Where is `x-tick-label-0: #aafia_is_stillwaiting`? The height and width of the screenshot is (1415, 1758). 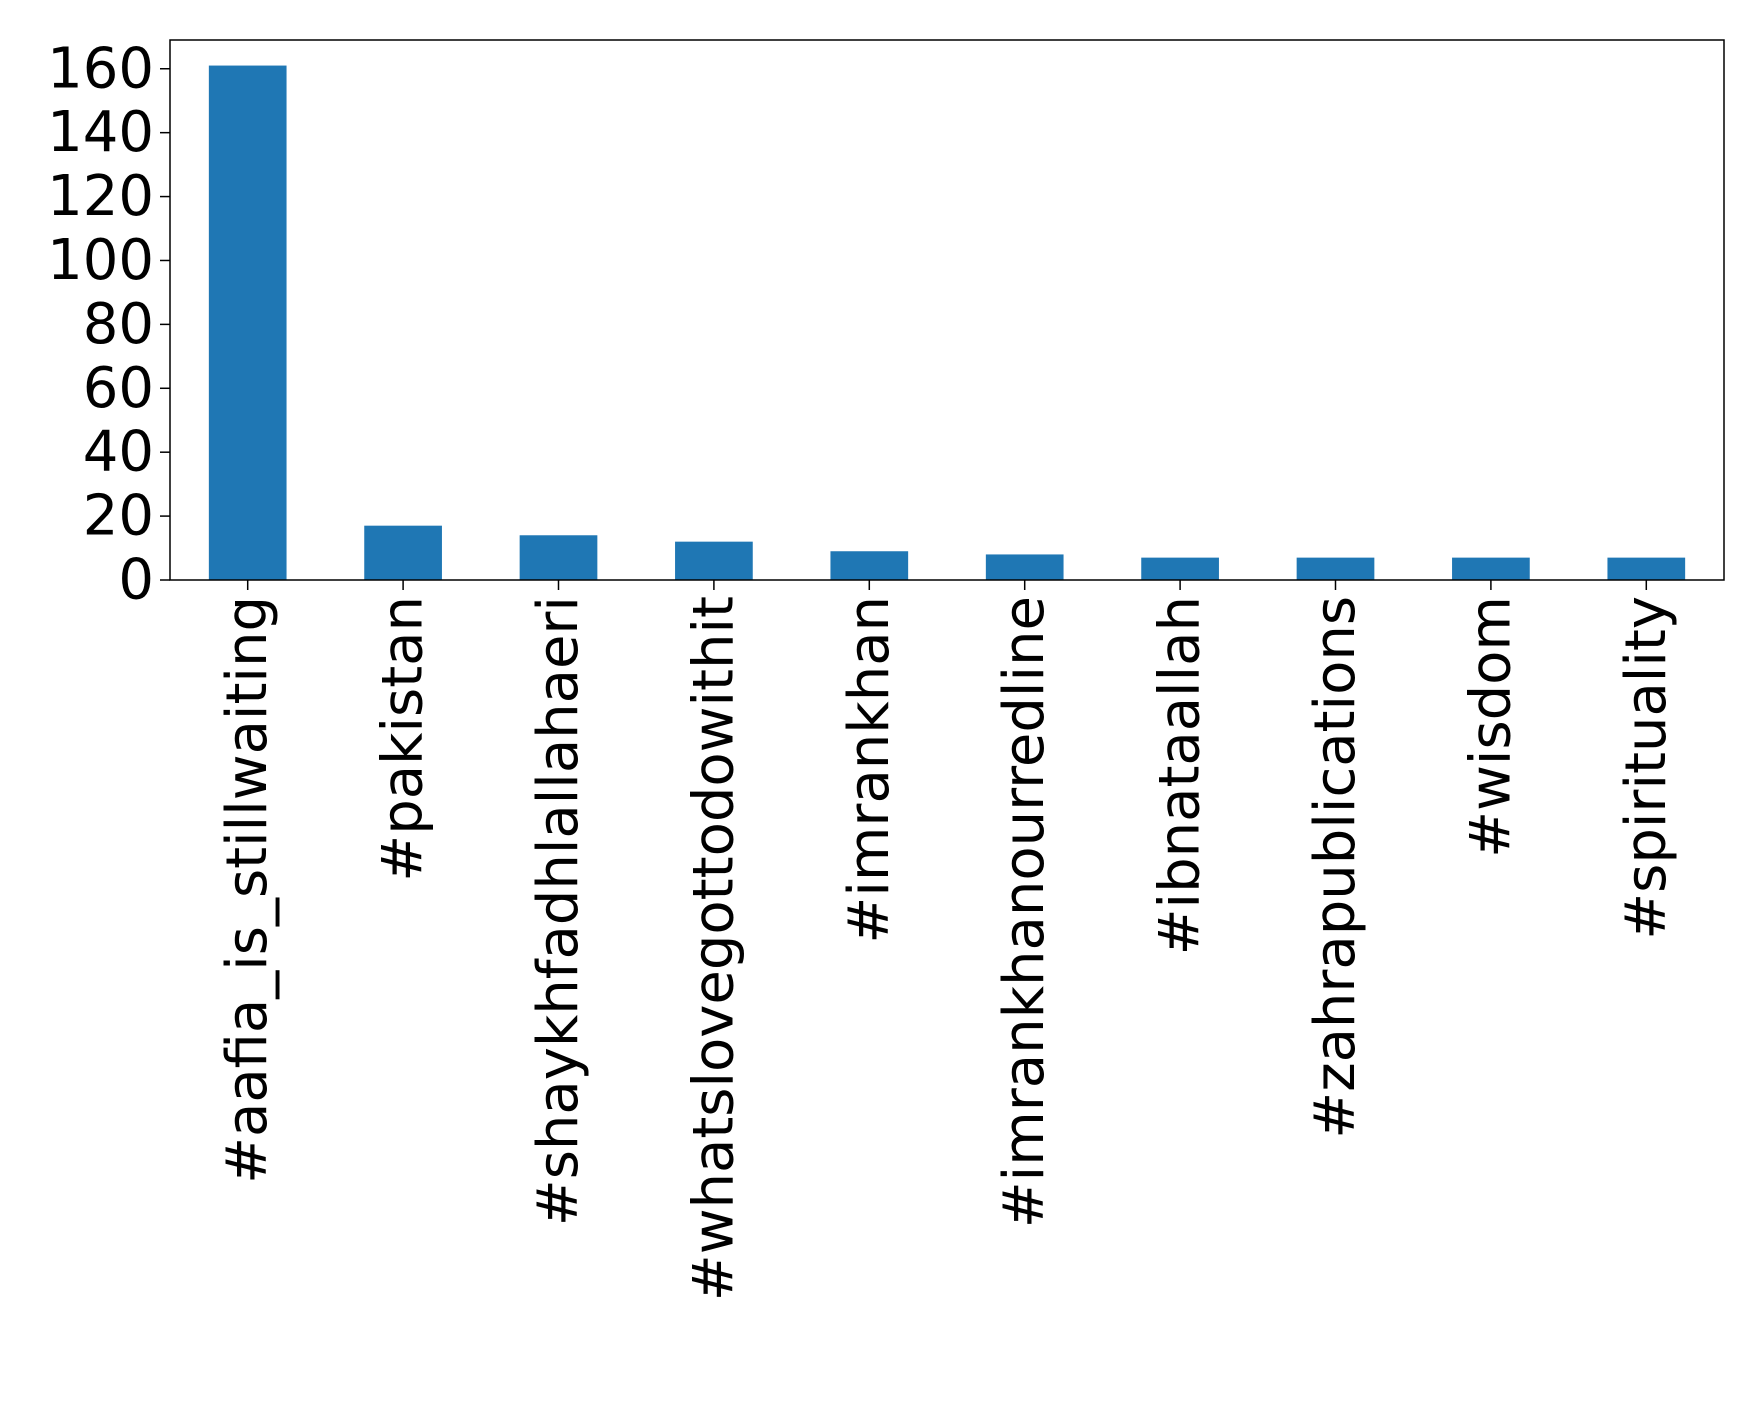
x-tick-label-0: #aafia_is_stillwaiting is located at coordinates (247, 890).